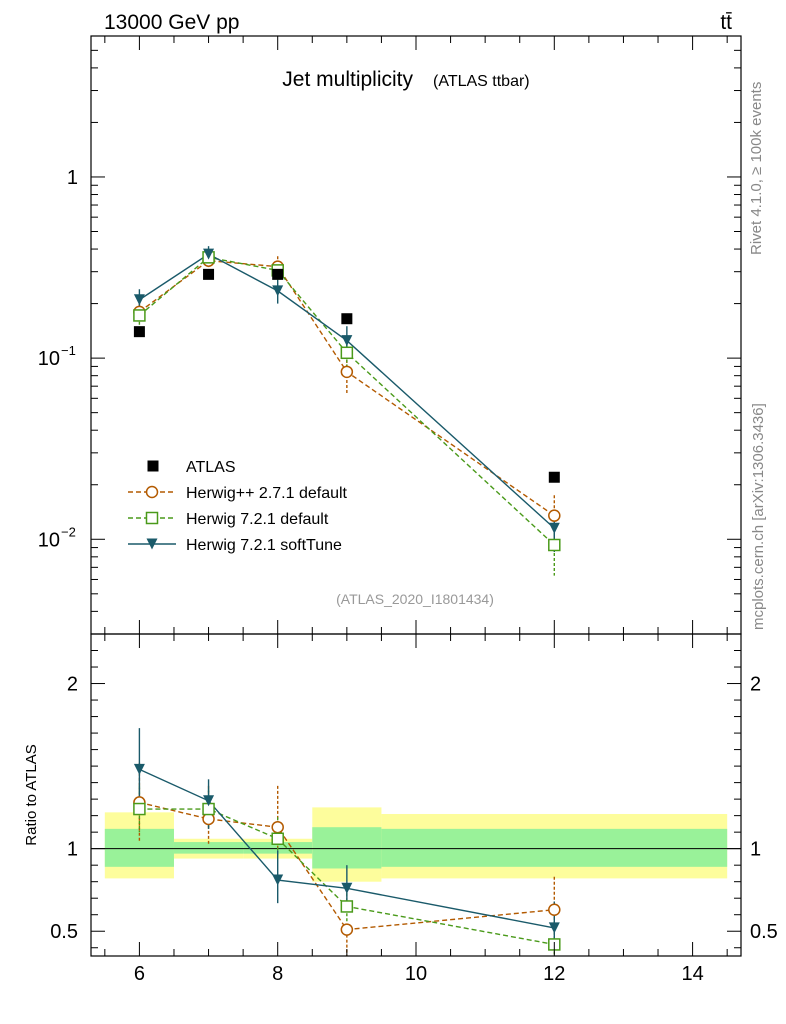 The image size is (786, 1024). What do you see at coordinates (31, 794) in the screenshot?
I see `ratio-y-axis-label: Ratio to ATLAS` at bounding box center [31, 794].